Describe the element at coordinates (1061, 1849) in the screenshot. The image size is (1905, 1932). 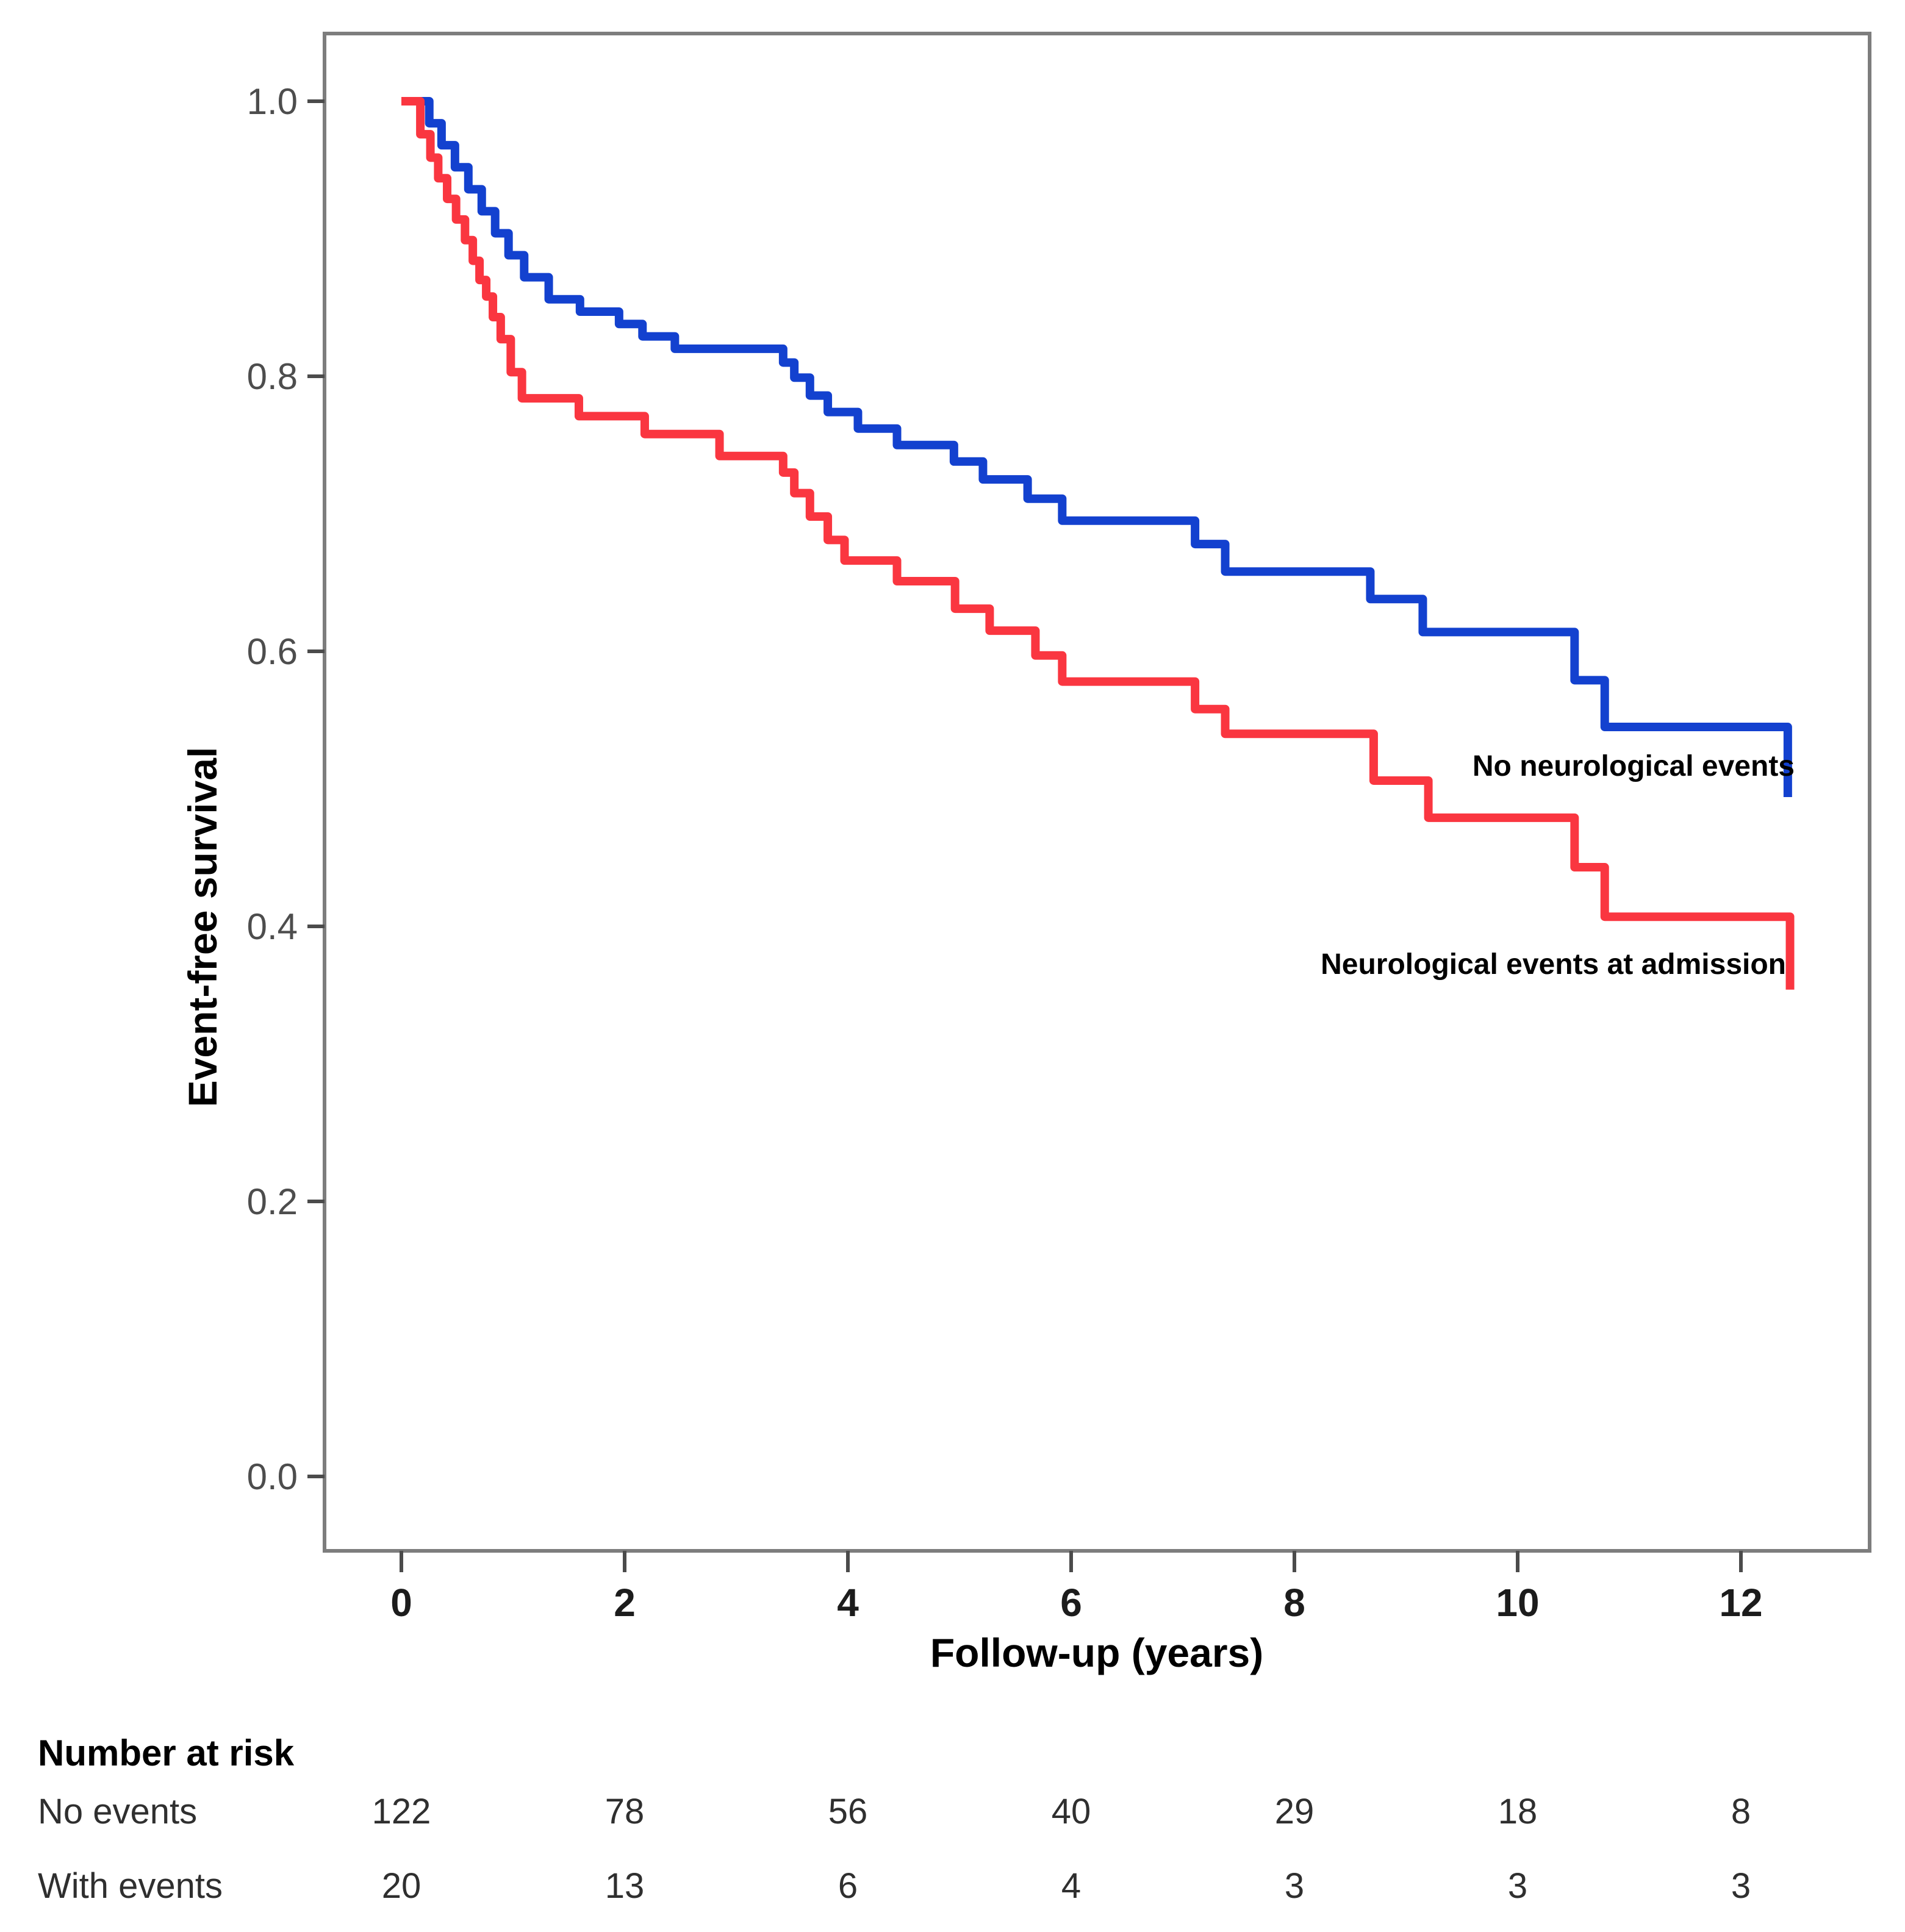
I see `risk-table-counts: 122 78 56 40 29 18 8 20 13 6 4 3 3 3` at that location.